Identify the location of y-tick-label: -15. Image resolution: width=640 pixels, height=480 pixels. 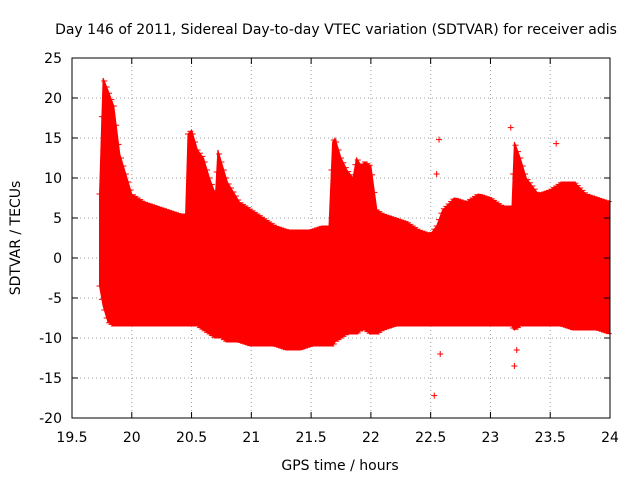
(50, 379).